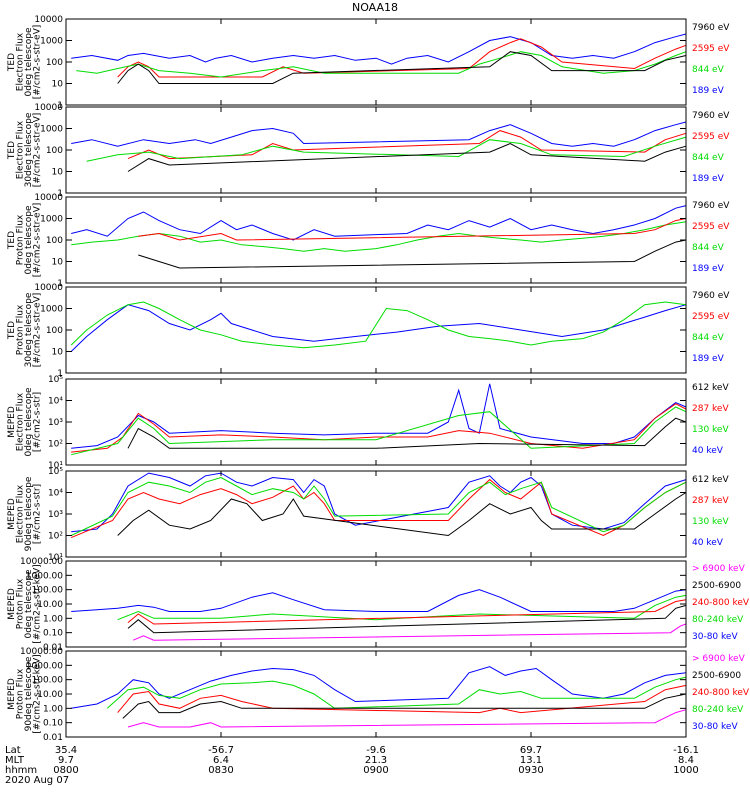 This screenshot has height=805, width=750. What do you see at coordinates (29, 693) in the screenshot?
I see `y-axis-label-line: 90deg telescope` at bounding box center [29, 693].